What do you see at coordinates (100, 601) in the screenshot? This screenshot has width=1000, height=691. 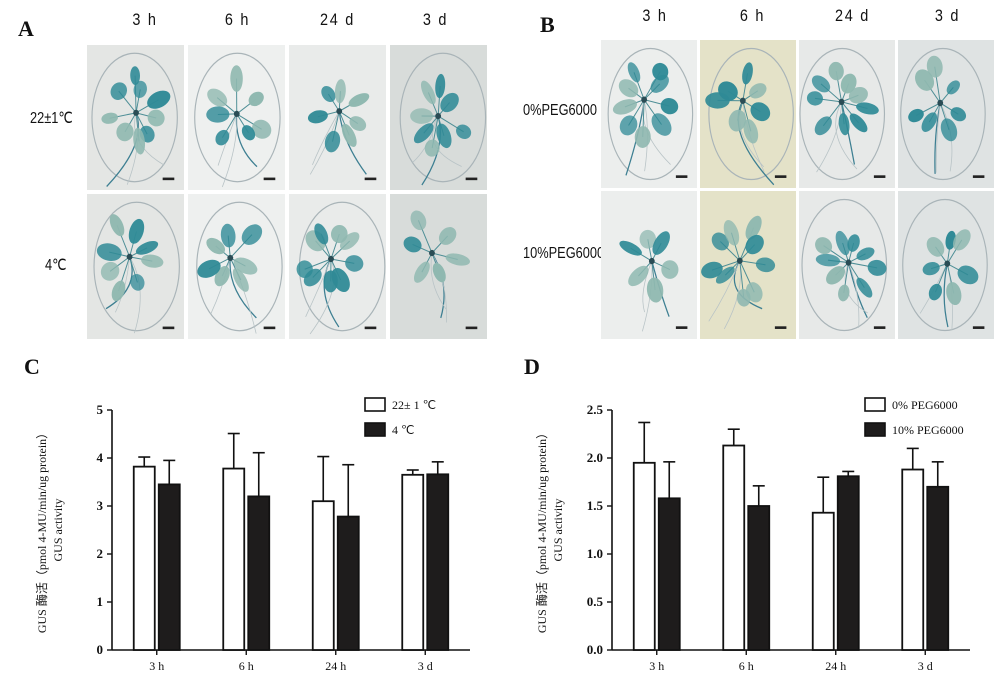 I see `y-tick-label: 1` at bounding box center [100, 601].